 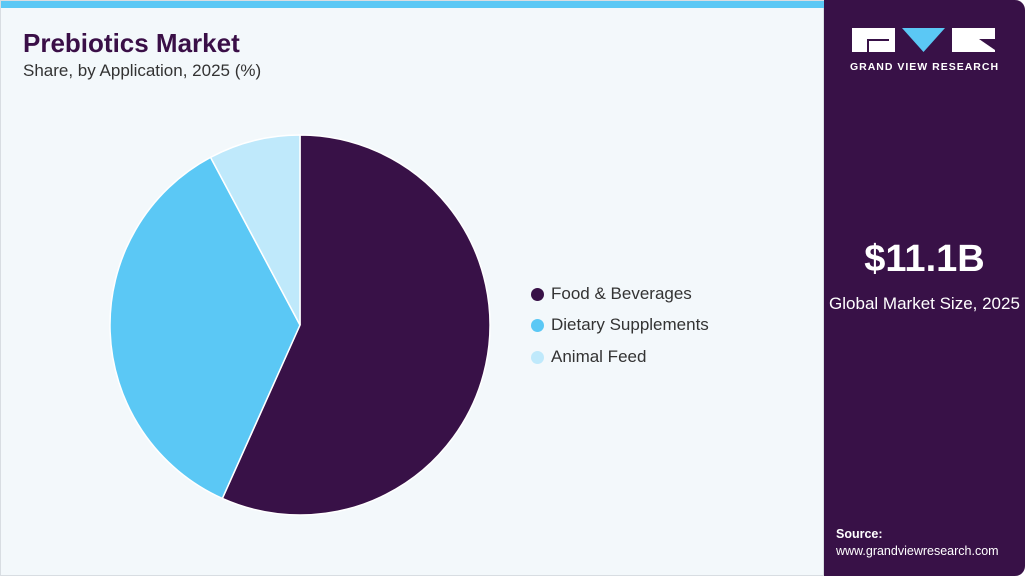 What do you see at coordinates (859, 534) in the screenshot?
I see `source-label: Source:` at bounding box center [859, 534].